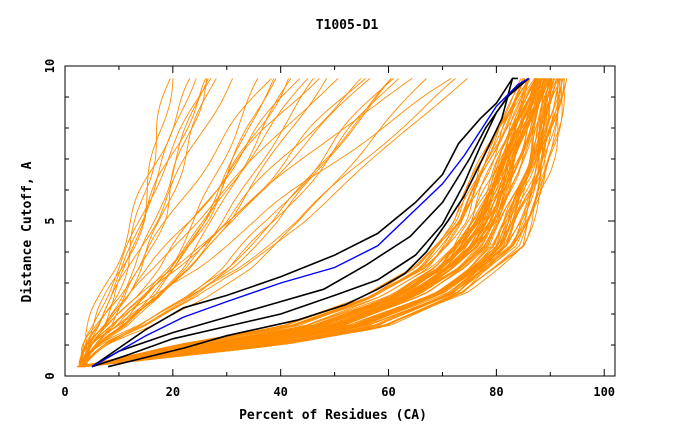 The height and width of the screenshot is (440, 680). I want to click on y-tick-label: 10, so click(50, 66).